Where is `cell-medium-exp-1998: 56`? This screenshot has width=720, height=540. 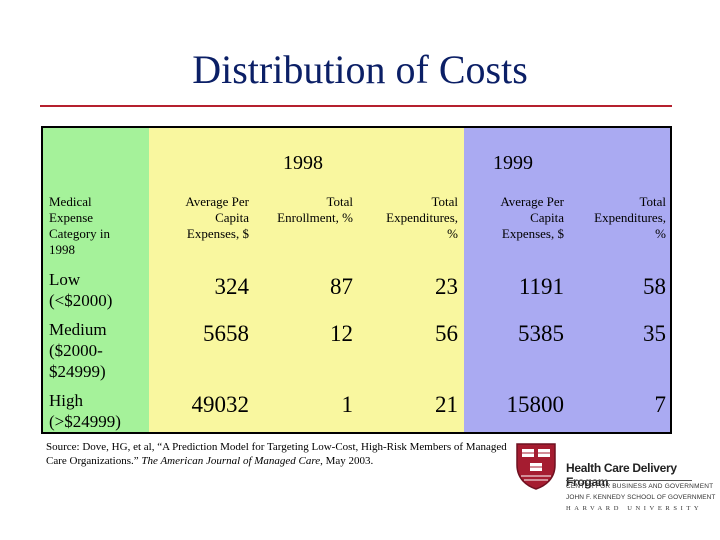 cell-medium-exp-1998: 56 is located at coordinates (446, 333).